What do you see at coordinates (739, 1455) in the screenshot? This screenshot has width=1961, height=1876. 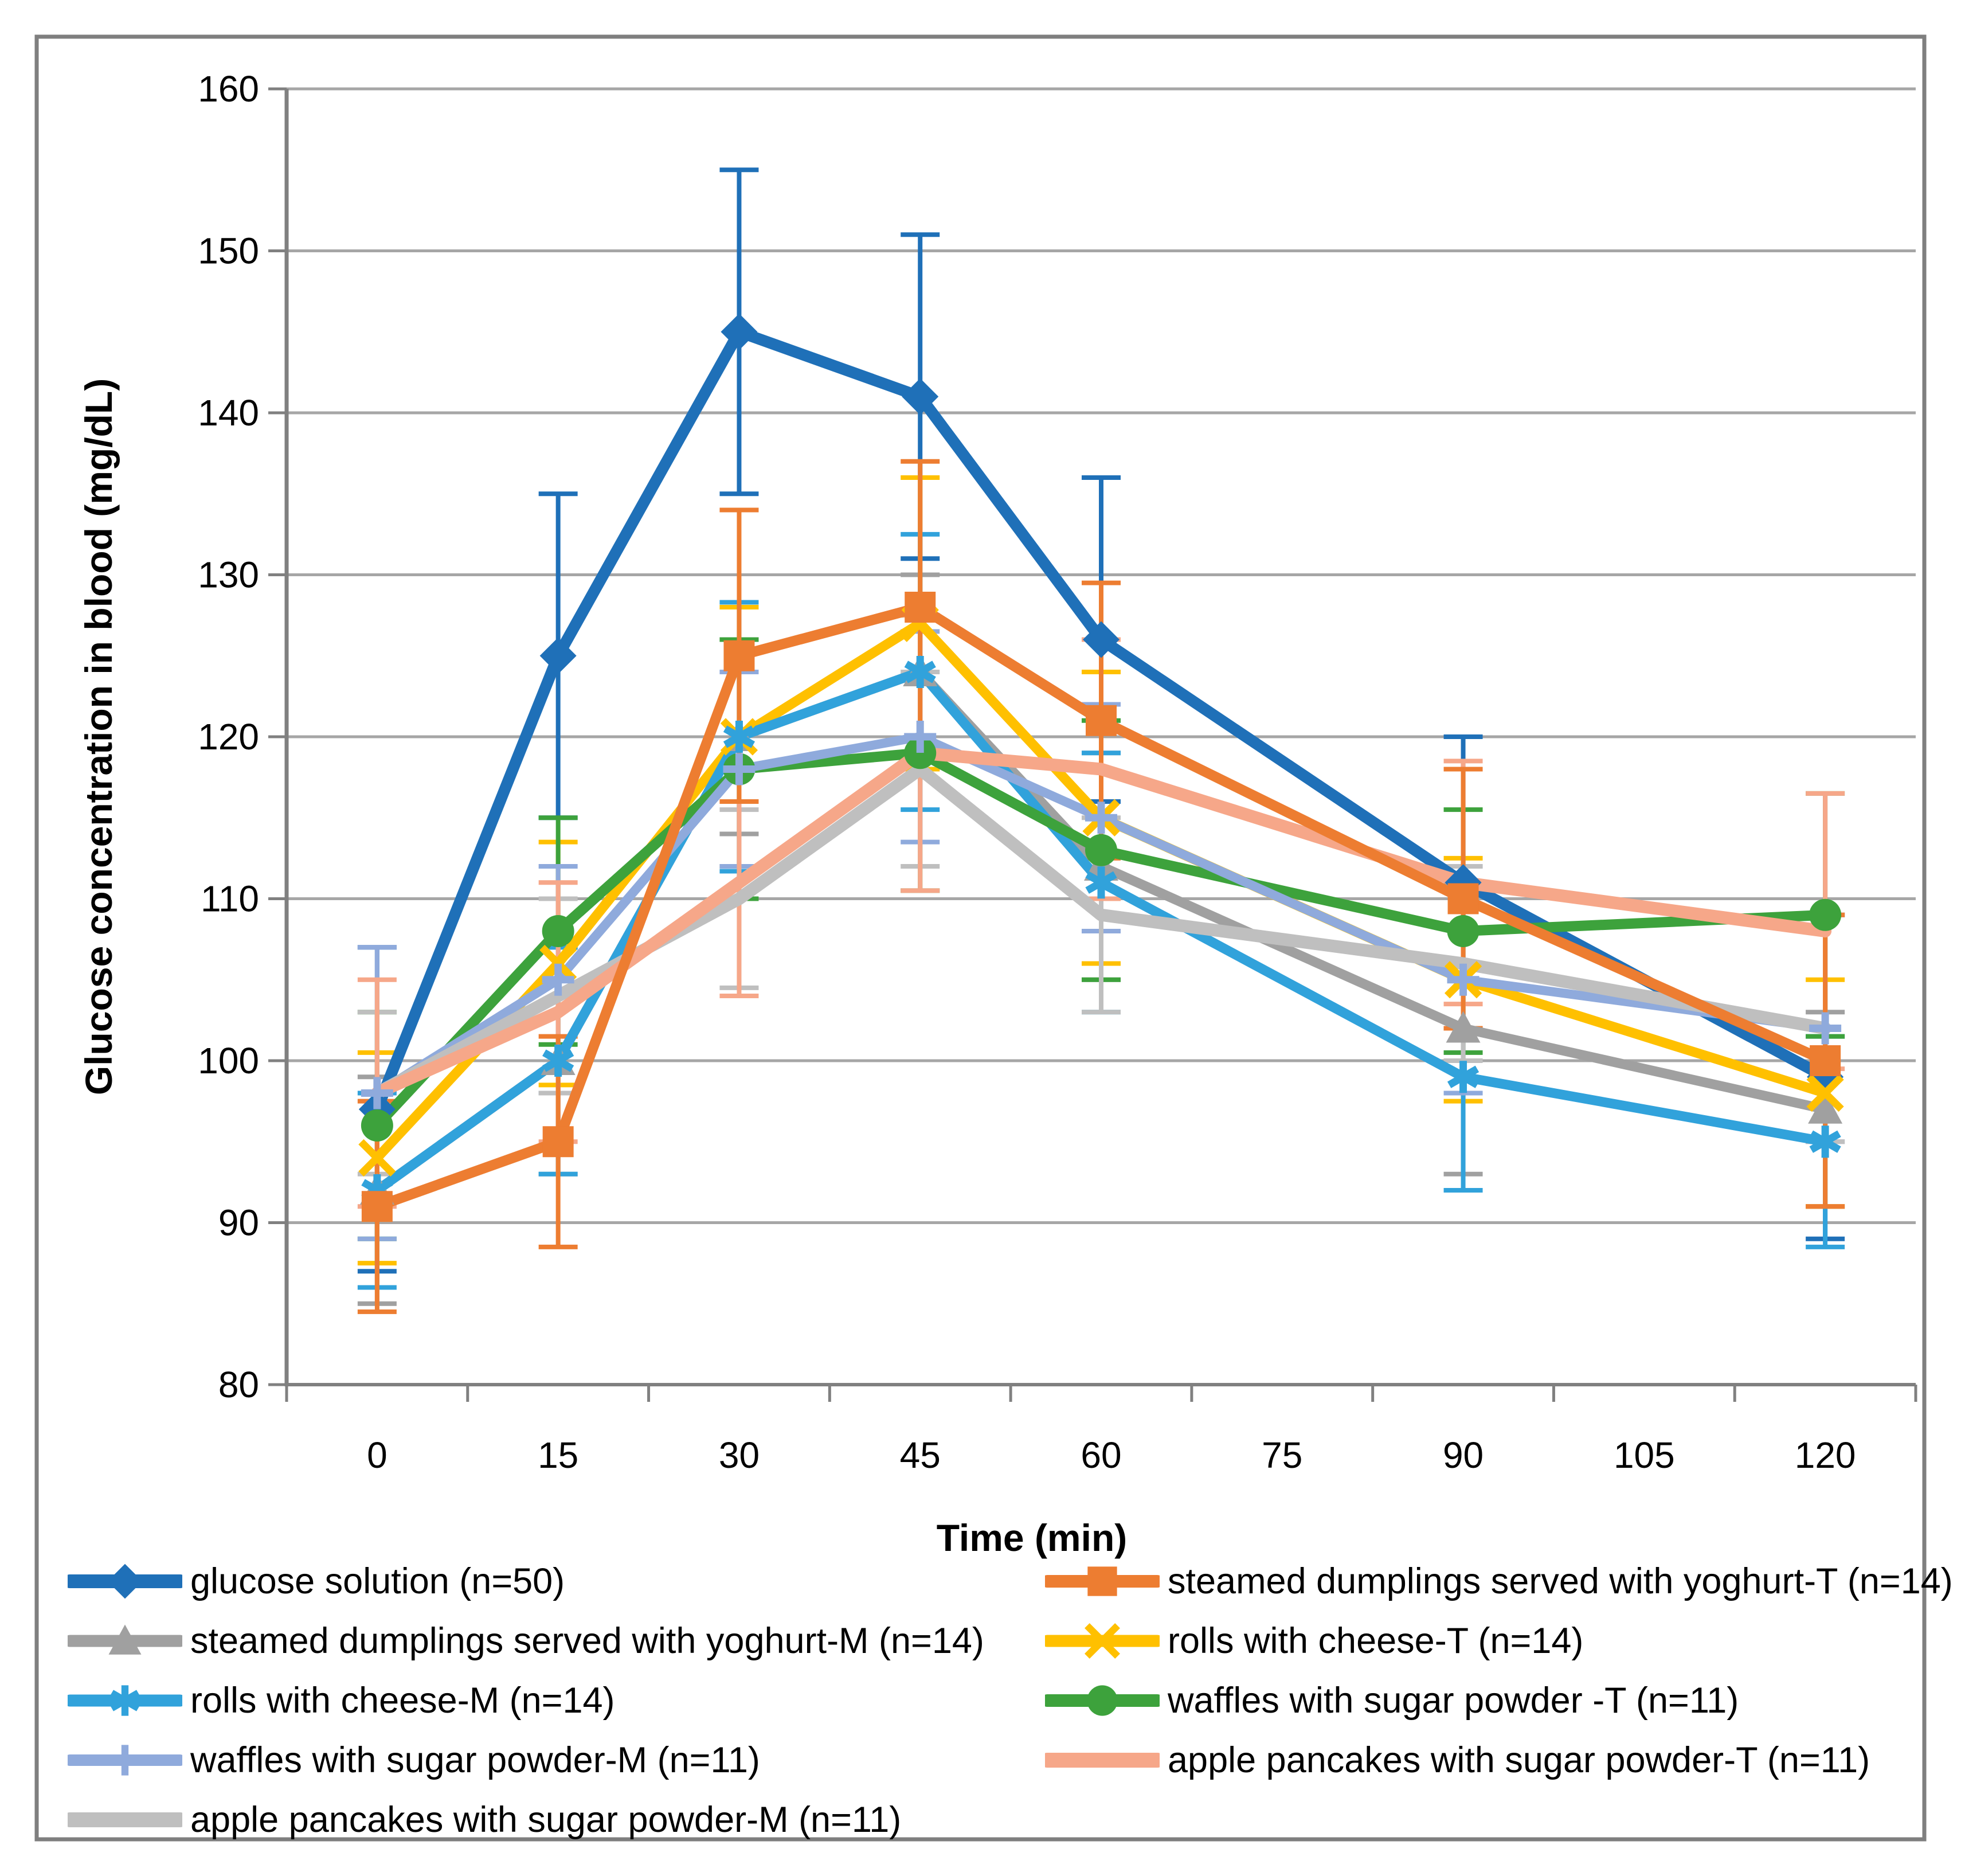 I see `x-tick-label: 30` at bounding box center [739, 1455].